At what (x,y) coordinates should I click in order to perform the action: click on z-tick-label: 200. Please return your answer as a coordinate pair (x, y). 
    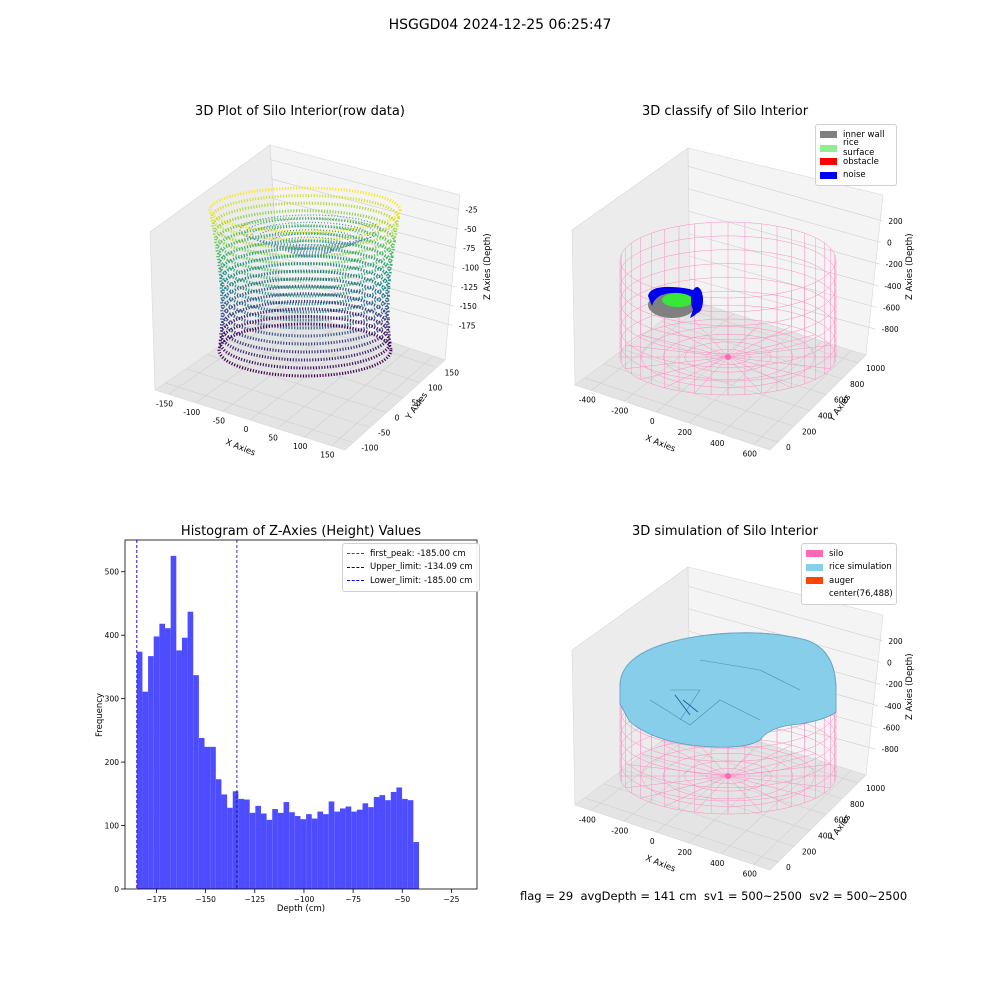
    Looking at the image, I should click on (895, 221).